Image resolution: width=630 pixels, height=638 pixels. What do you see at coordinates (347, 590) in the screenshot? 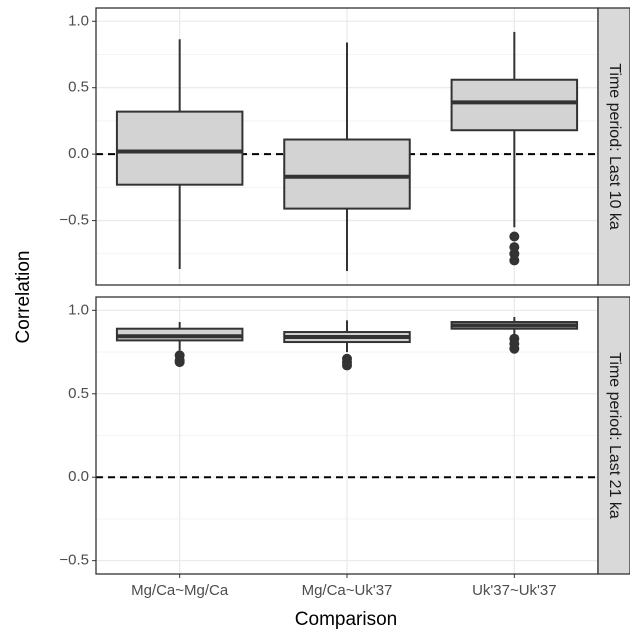
I see `x-tick-label: Mg/Ca~Uk'37` at bounding box center [347, 590].